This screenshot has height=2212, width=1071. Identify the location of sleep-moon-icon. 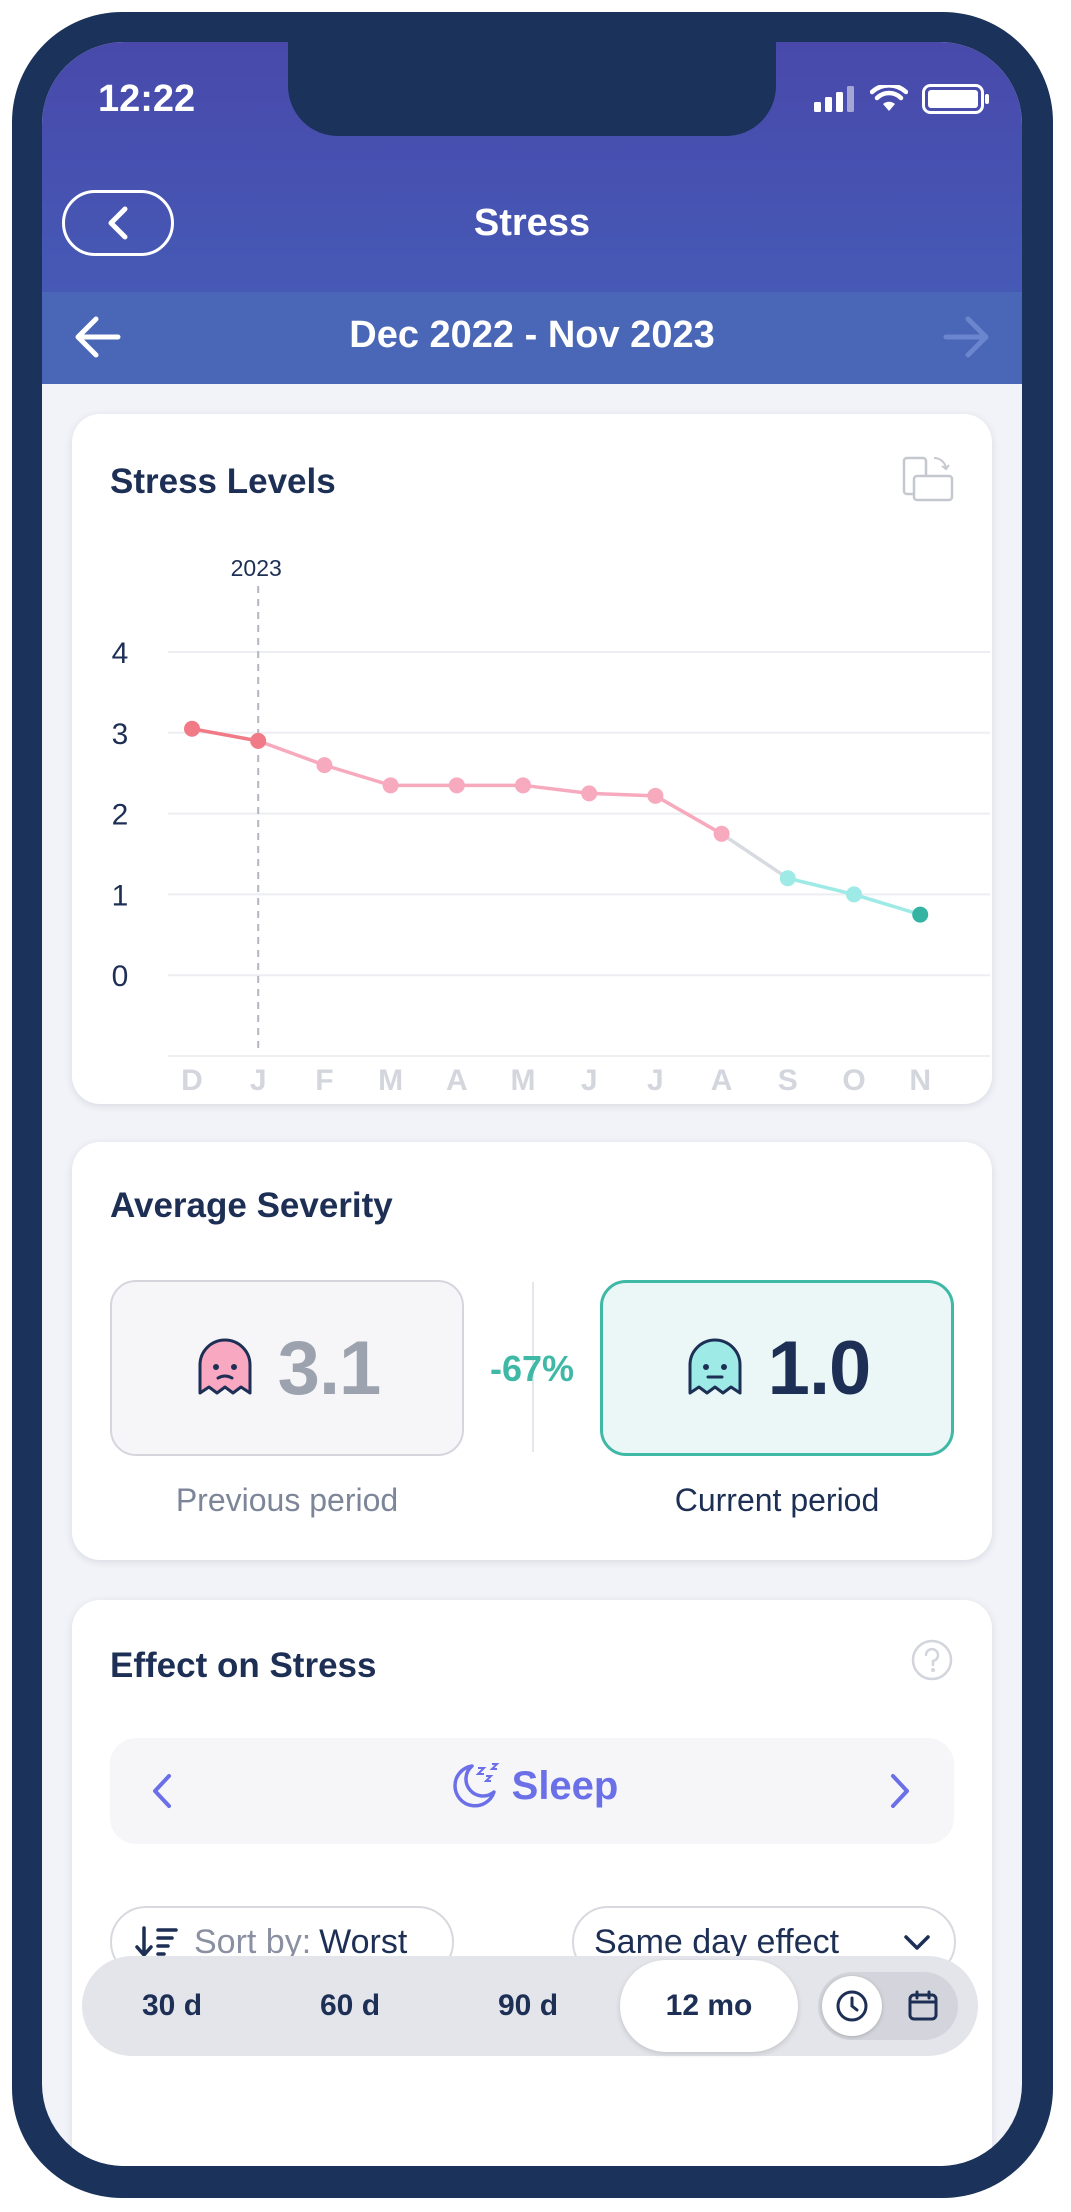
(476, 1785).